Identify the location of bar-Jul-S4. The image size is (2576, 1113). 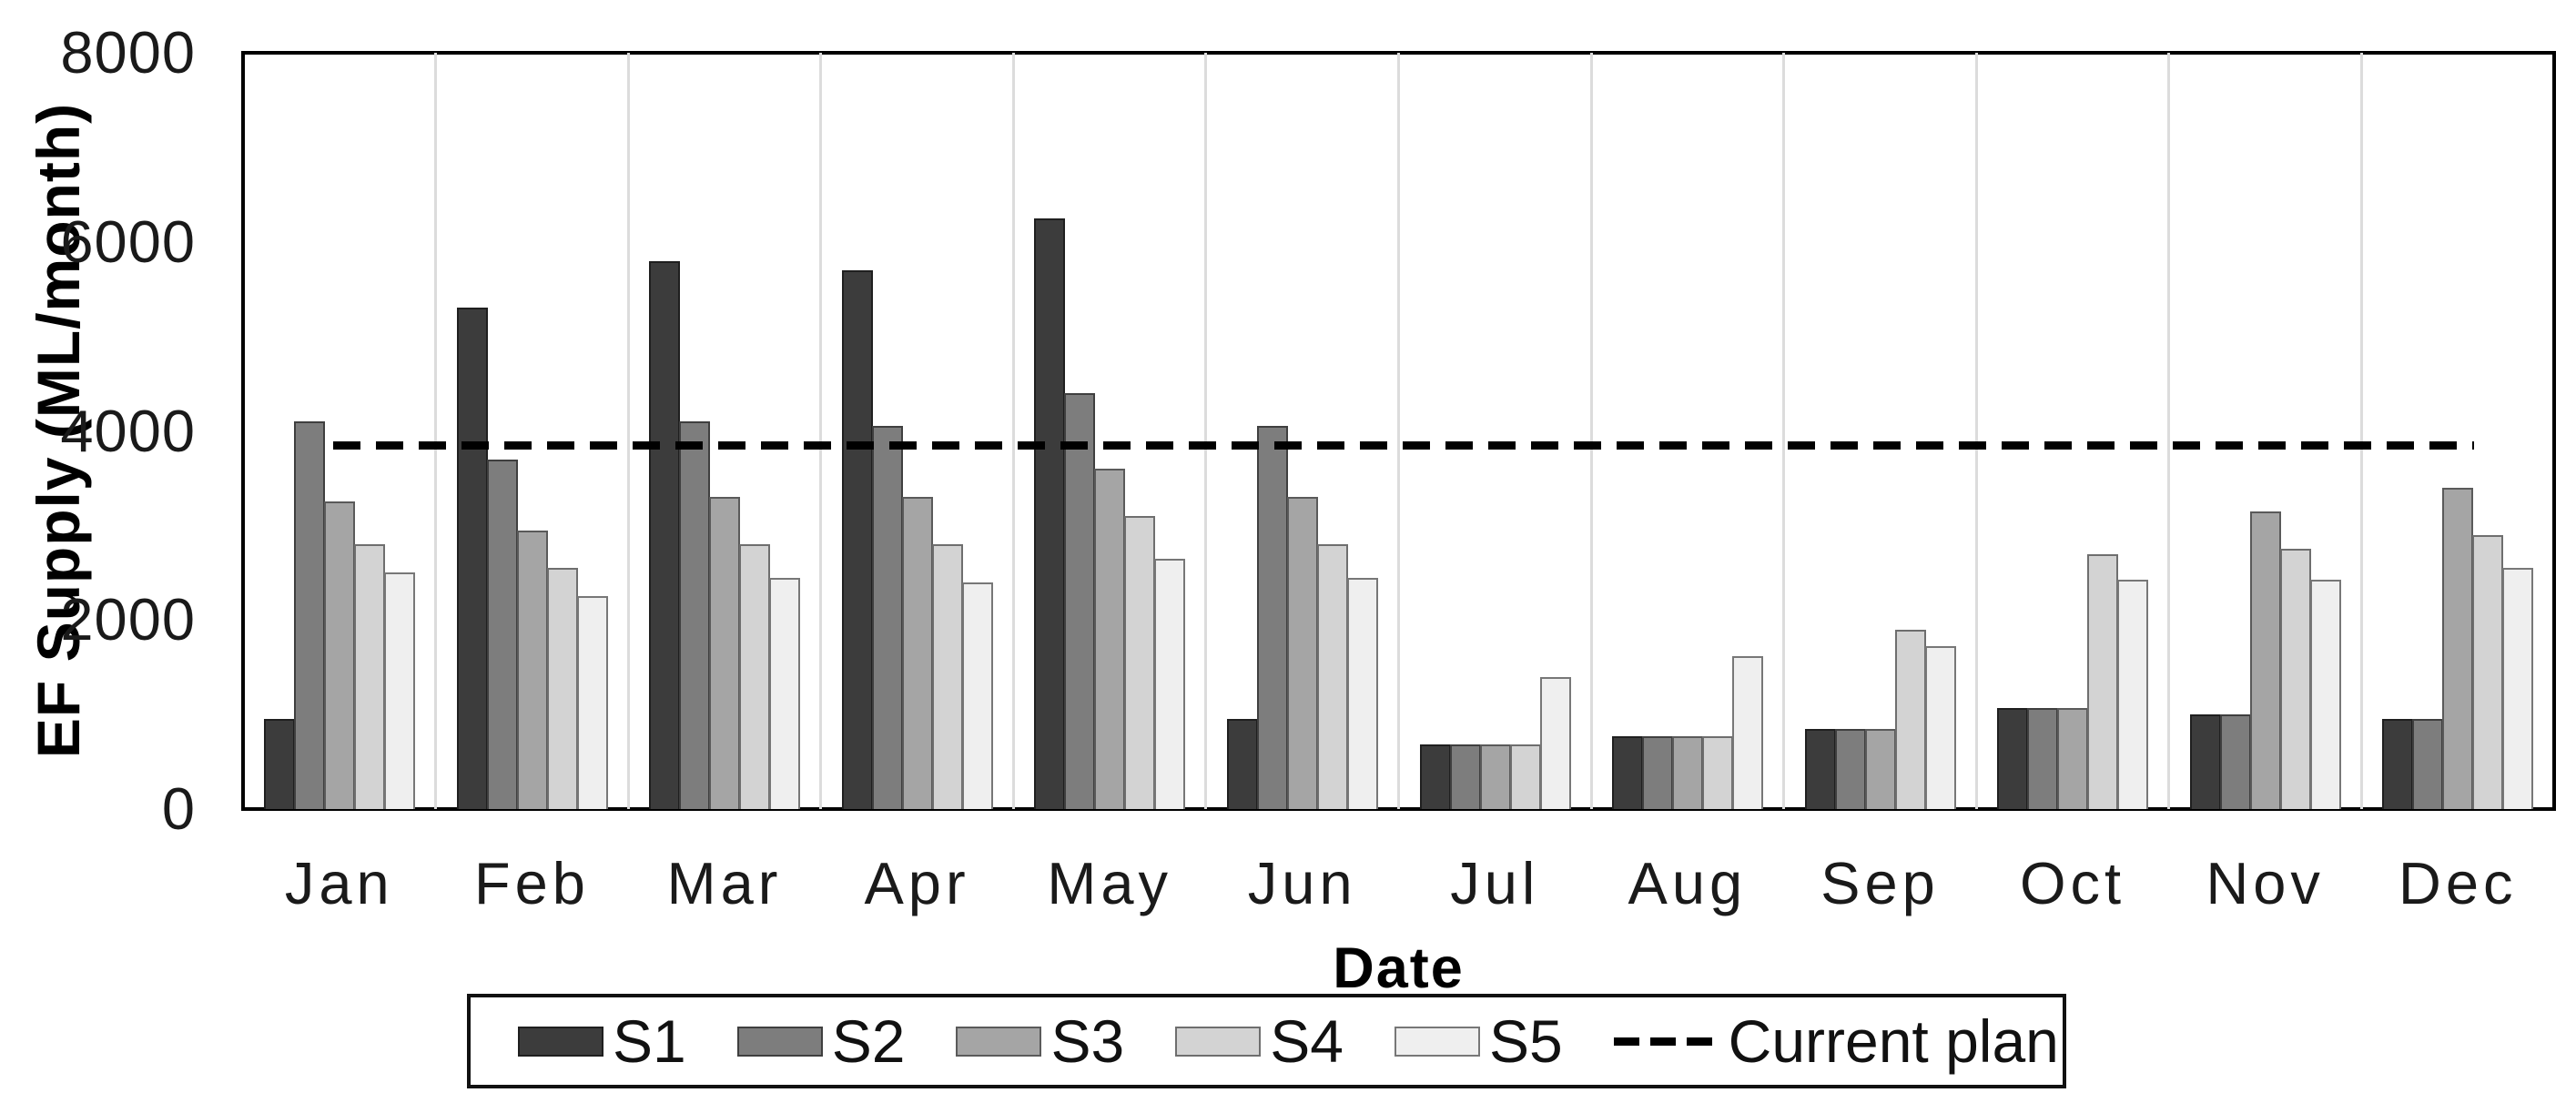
(1525, 776).